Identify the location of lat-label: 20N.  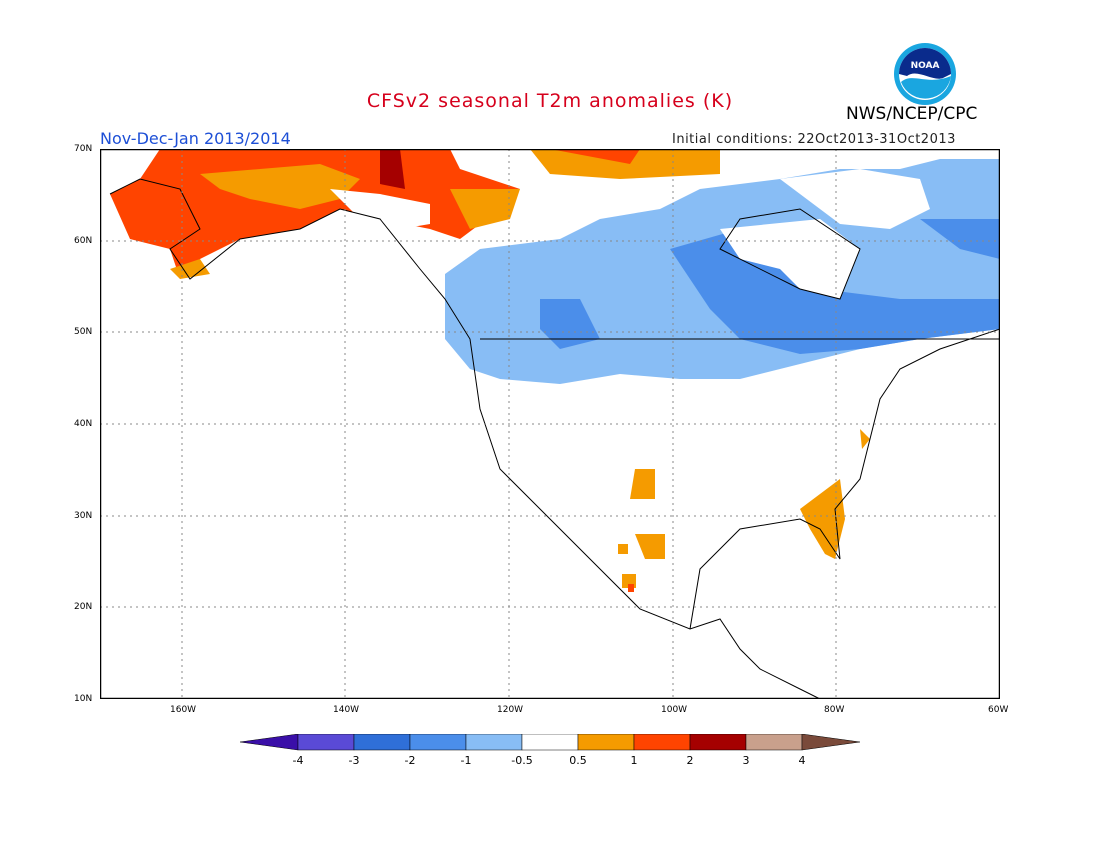
(83, 607).